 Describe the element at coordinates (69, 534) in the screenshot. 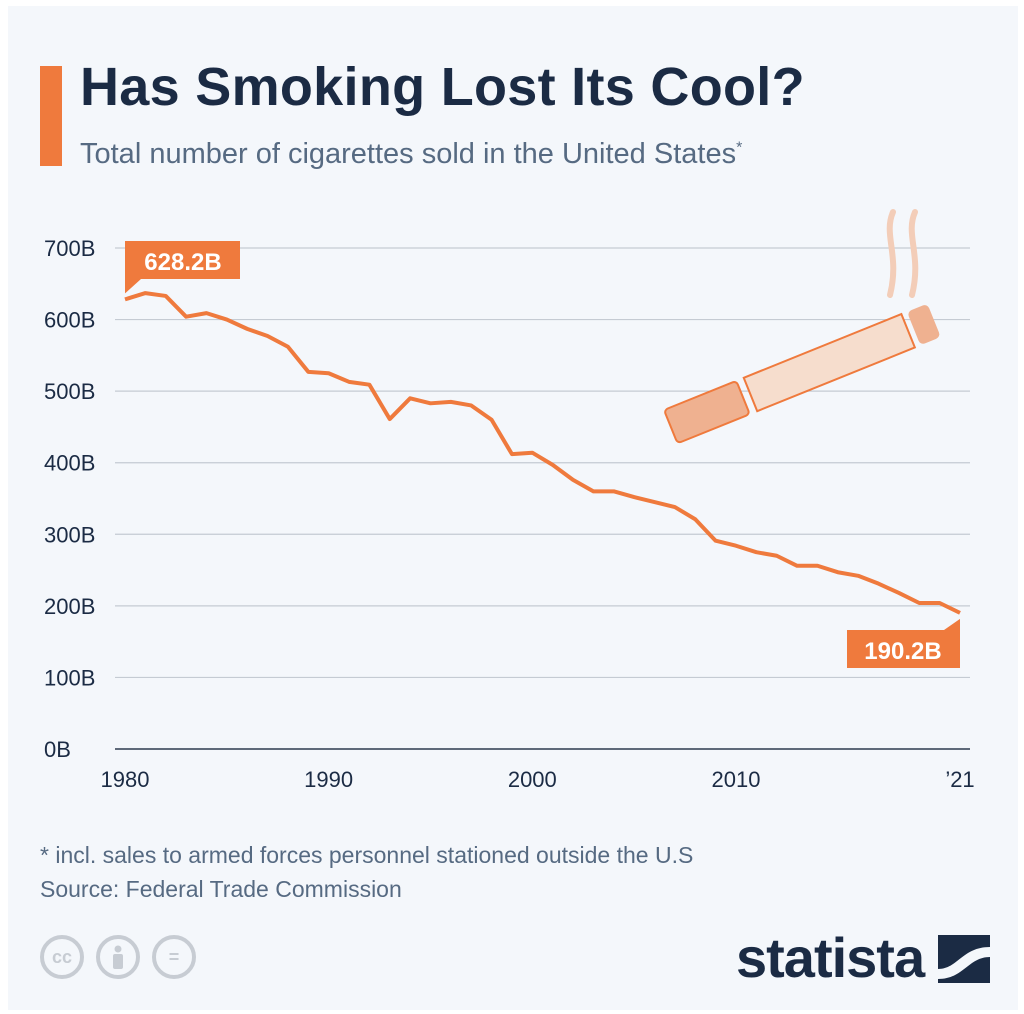

I see `y-tick-label: 300B` at that location.